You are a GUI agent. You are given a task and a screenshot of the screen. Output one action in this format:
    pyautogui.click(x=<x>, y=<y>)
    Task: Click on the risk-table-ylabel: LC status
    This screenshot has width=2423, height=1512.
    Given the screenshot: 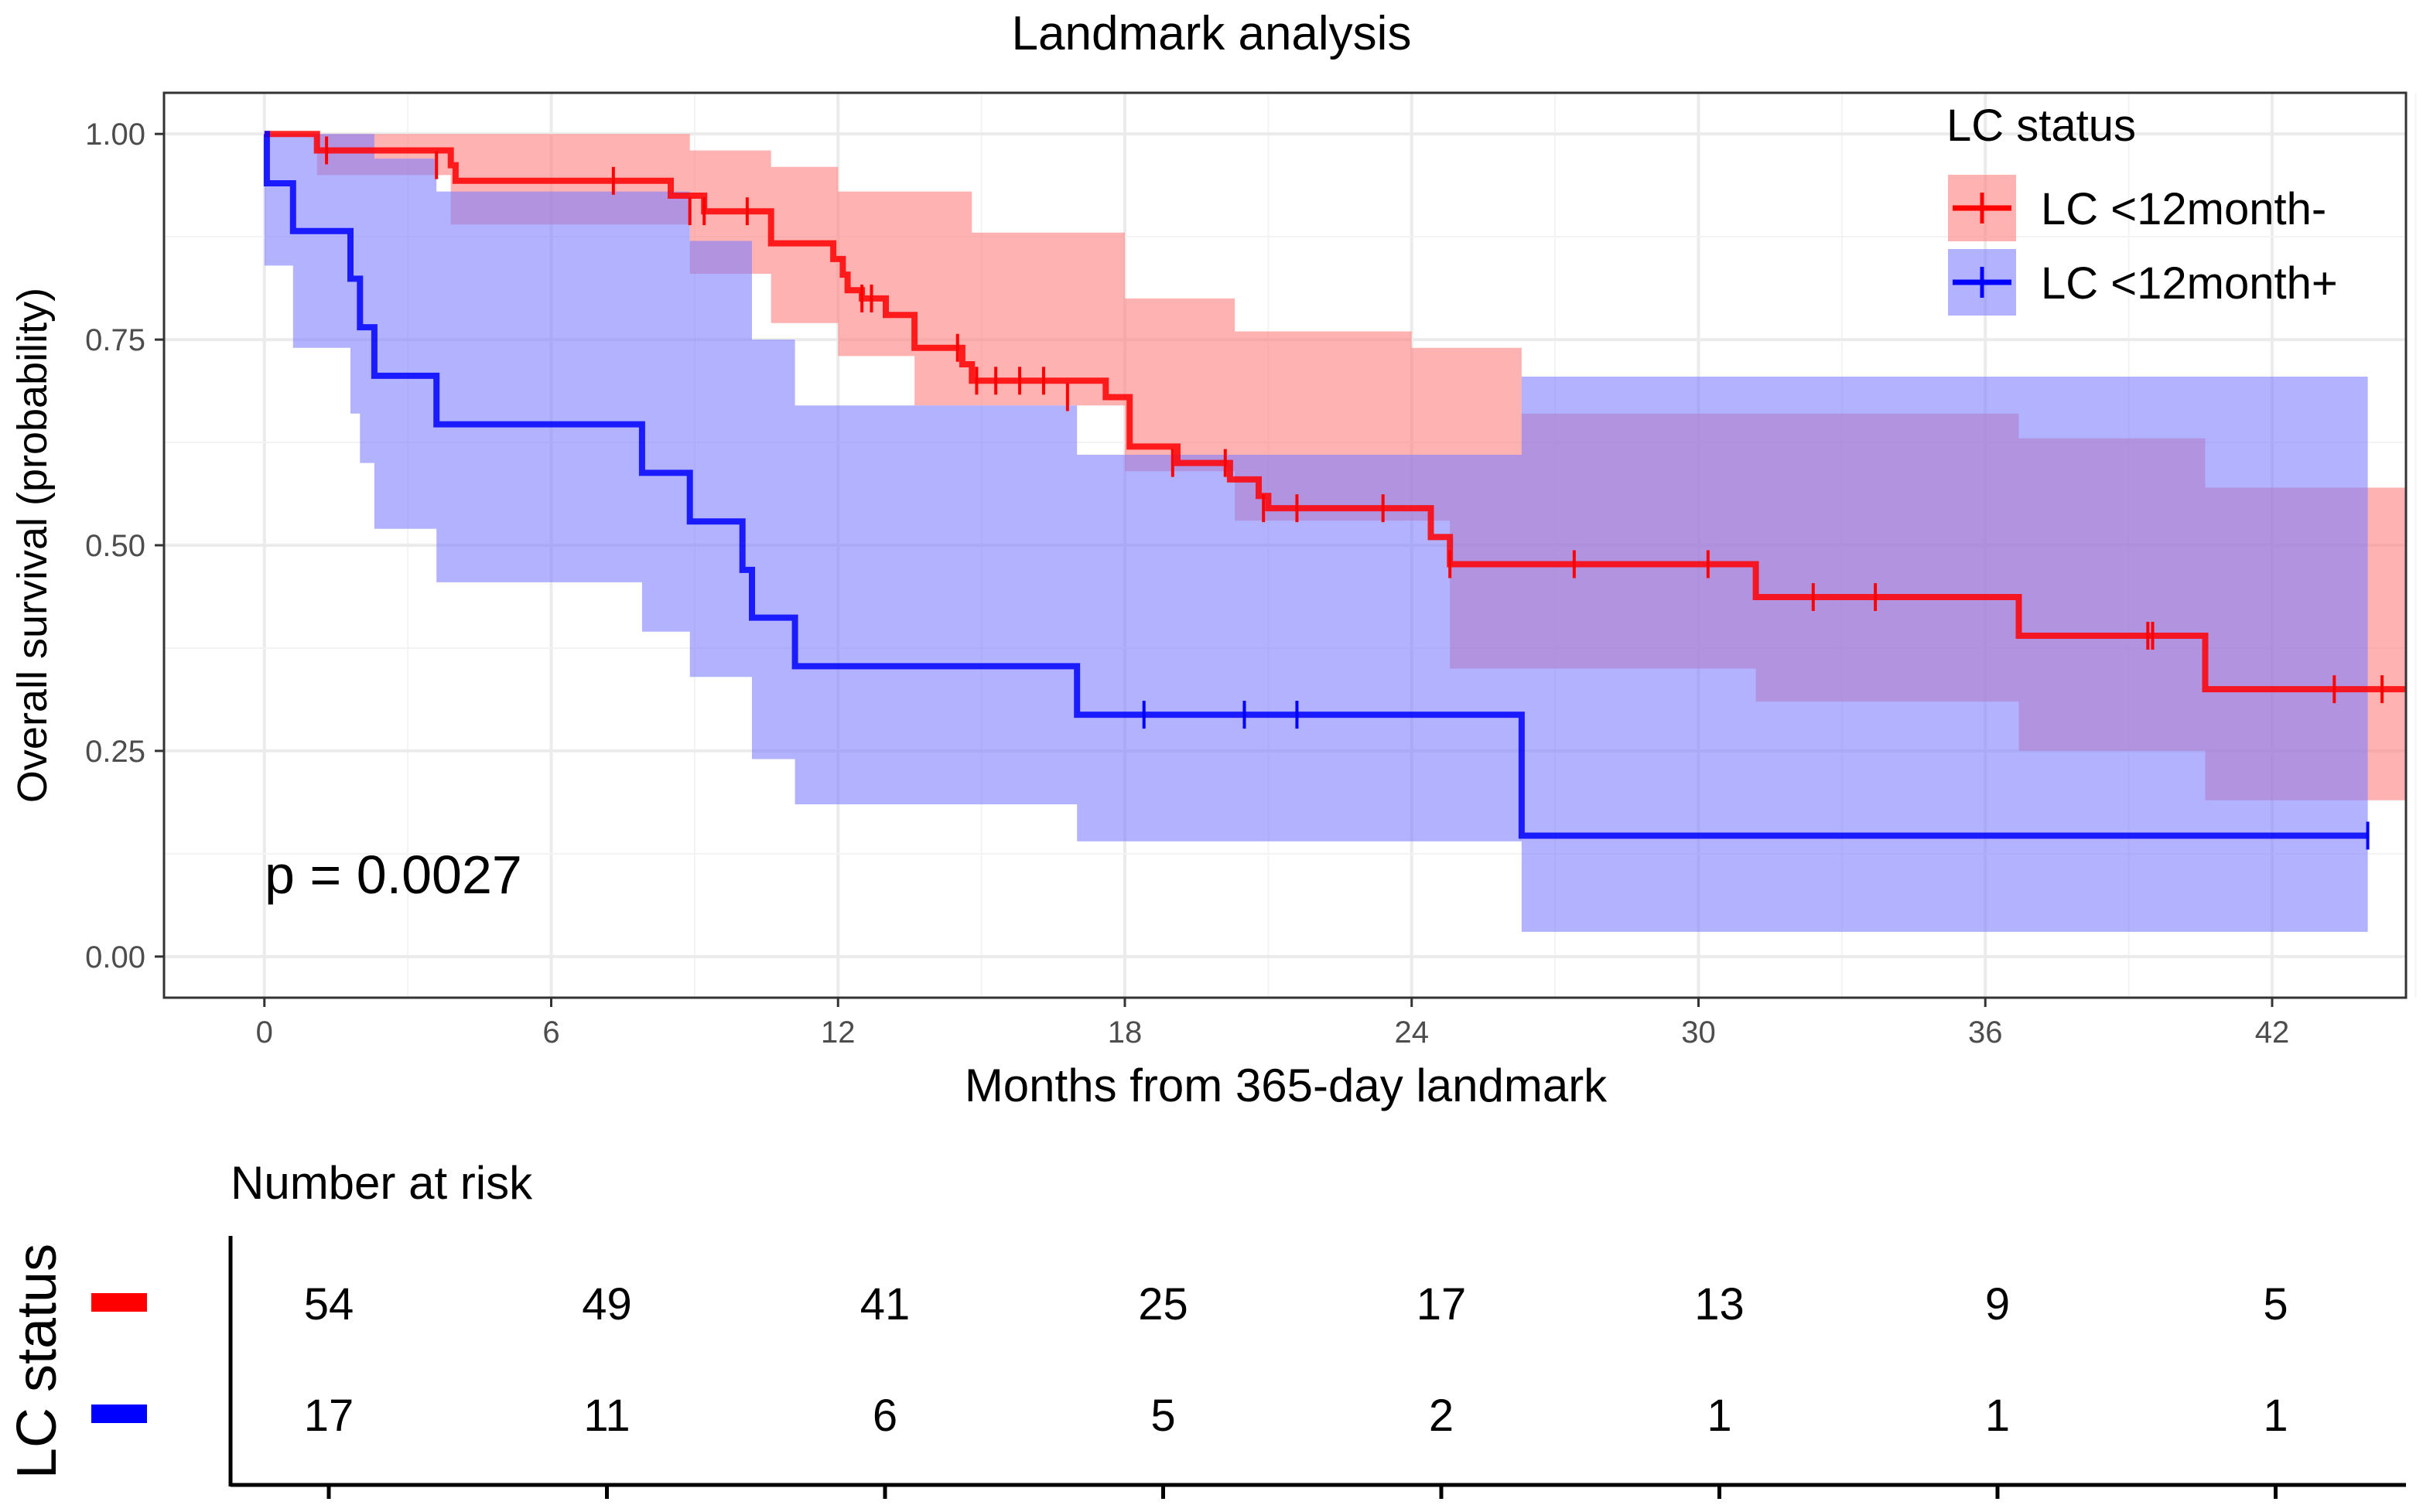 What is the action you would take?
    pyautogui.click(x=37, y=1361)
    